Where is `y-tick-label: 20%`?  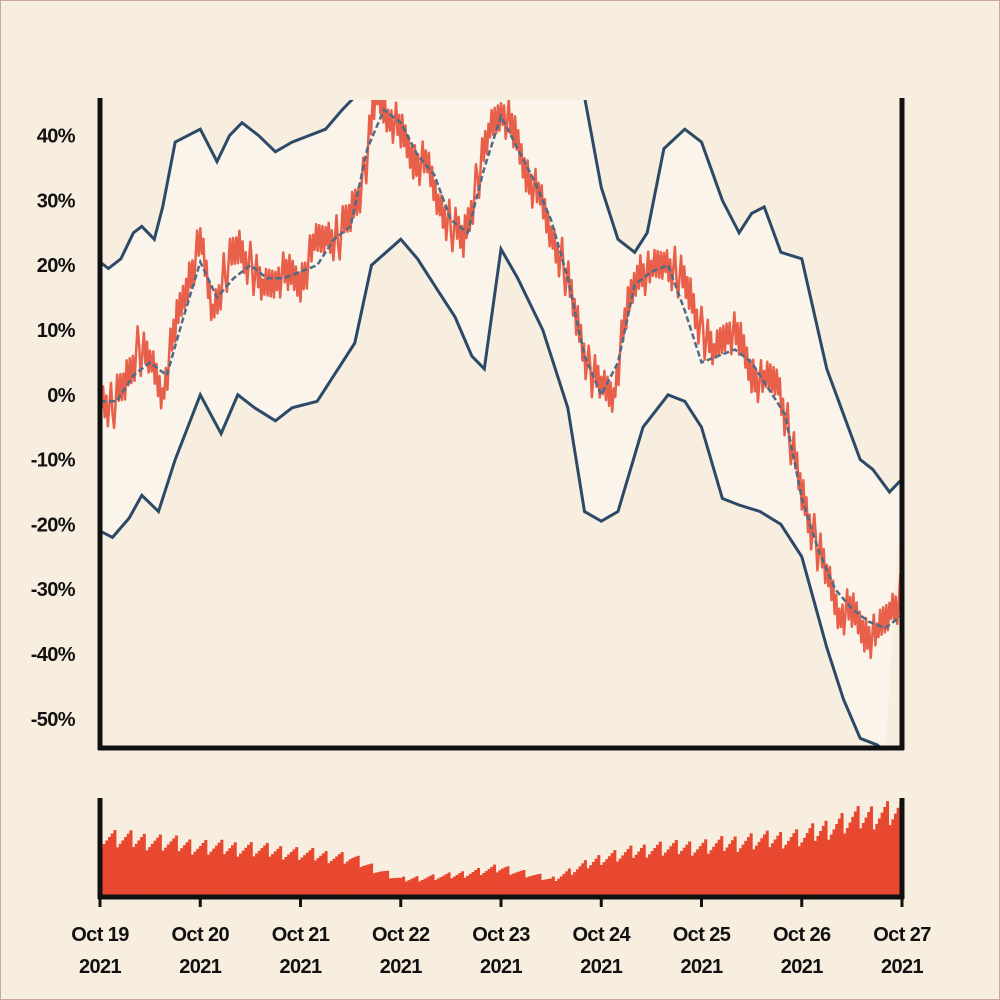
y-tick-label: 20% is located at coordinates (56, 266).